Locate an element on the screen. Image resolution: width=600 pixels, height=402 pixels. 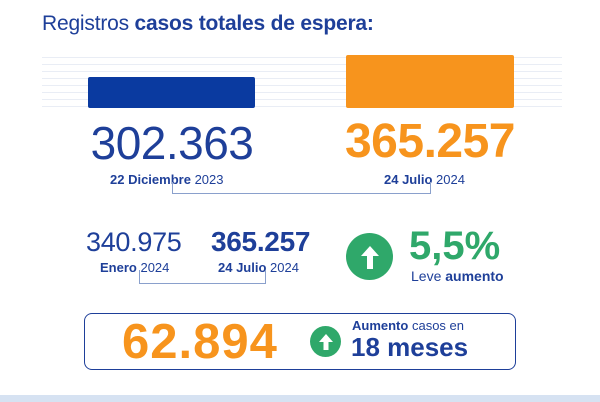
comparison-bracket-main is located at coordinates (301, 188).